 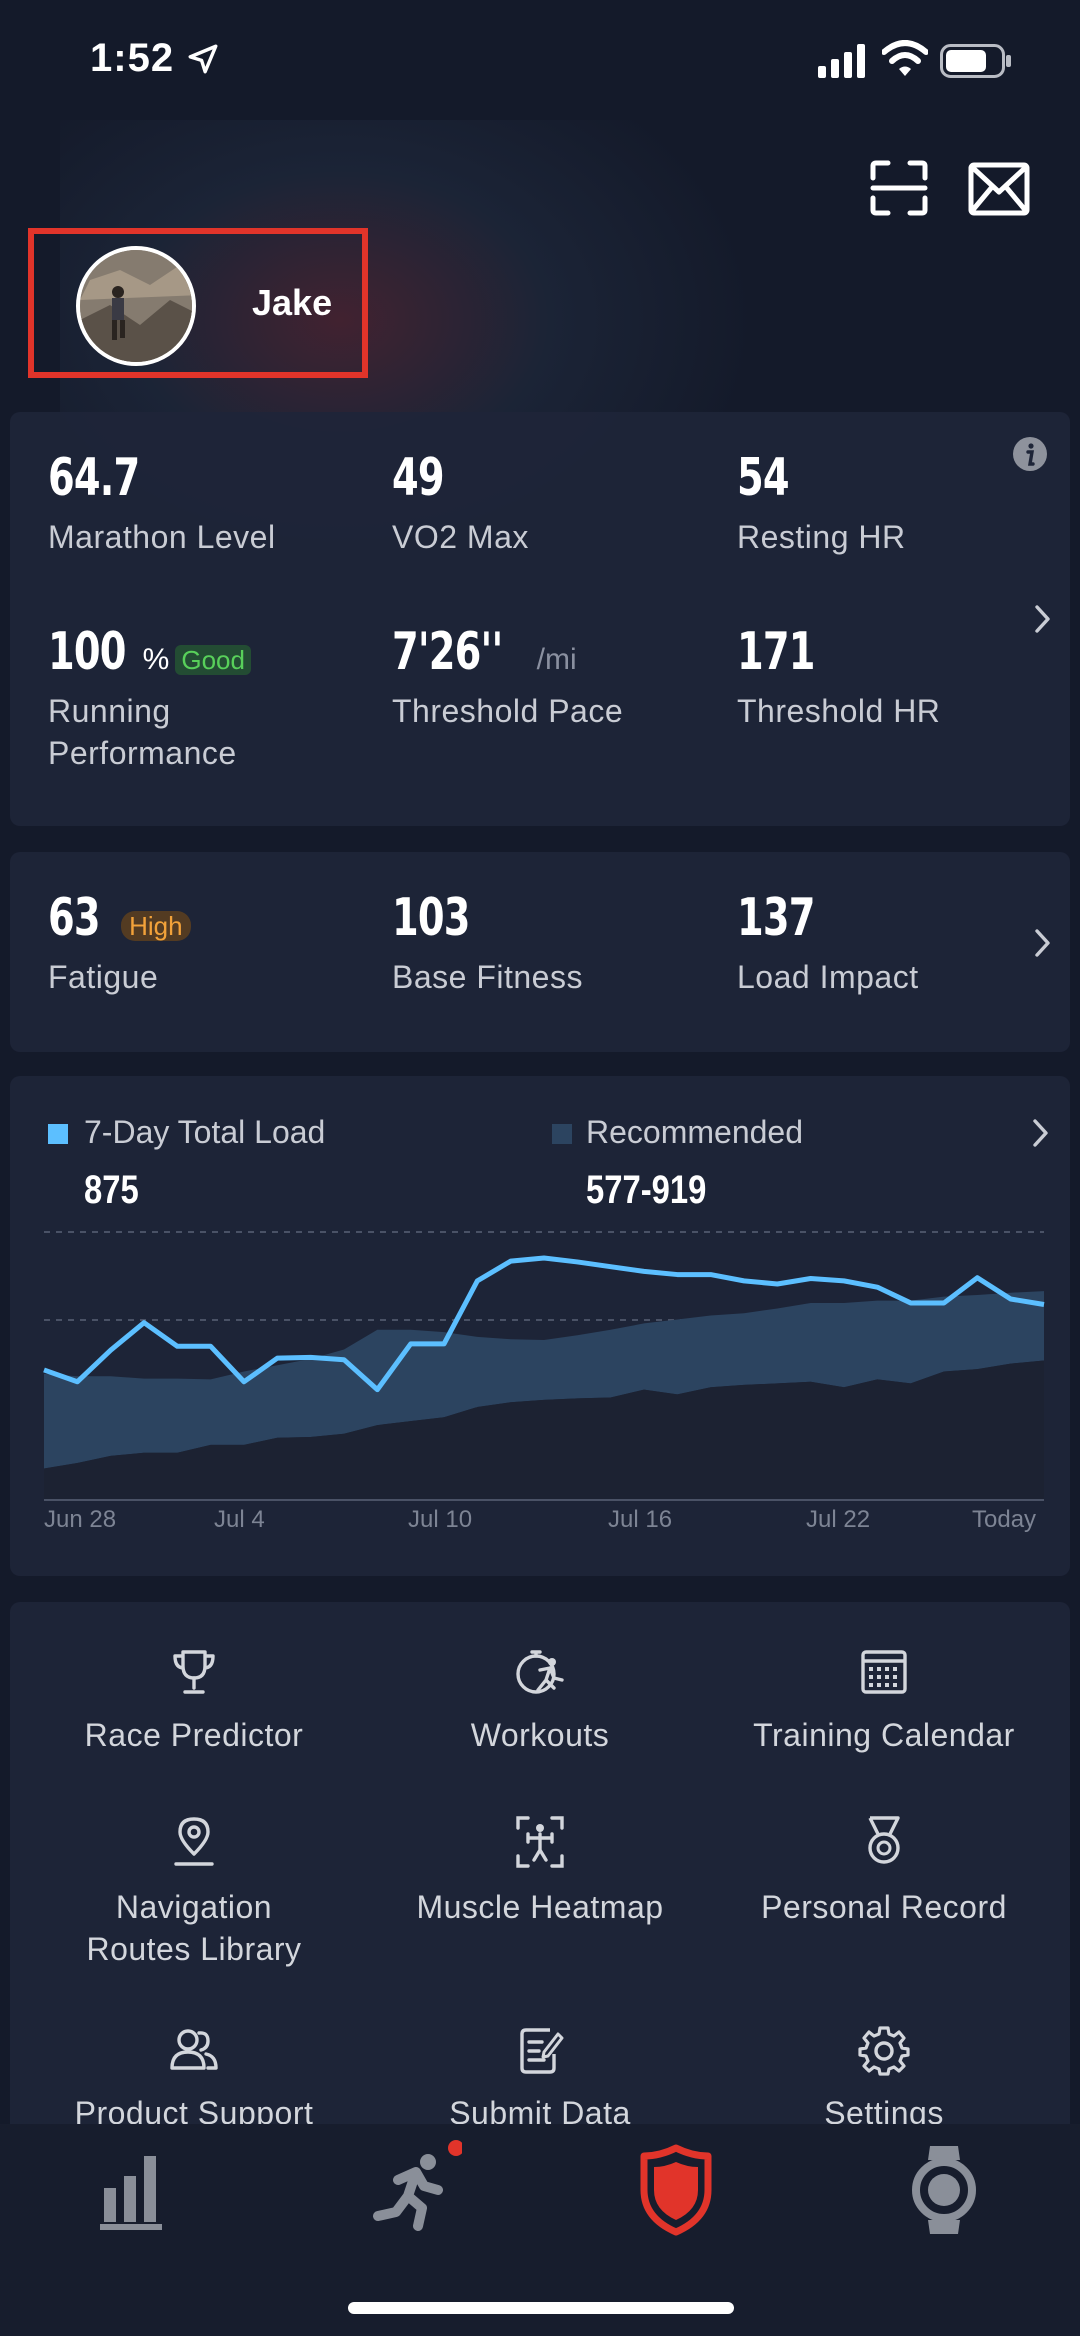 I want to click on threshold-pace-unit: /mi, so click(x=556, y=659).